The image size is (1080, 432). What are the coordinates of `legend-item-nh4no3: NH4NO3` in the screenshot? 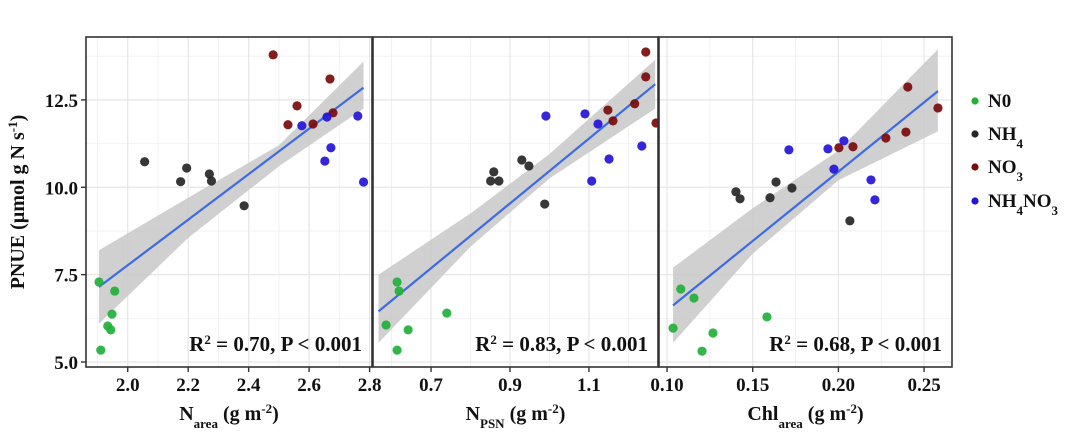 It's located at (1015, 204).